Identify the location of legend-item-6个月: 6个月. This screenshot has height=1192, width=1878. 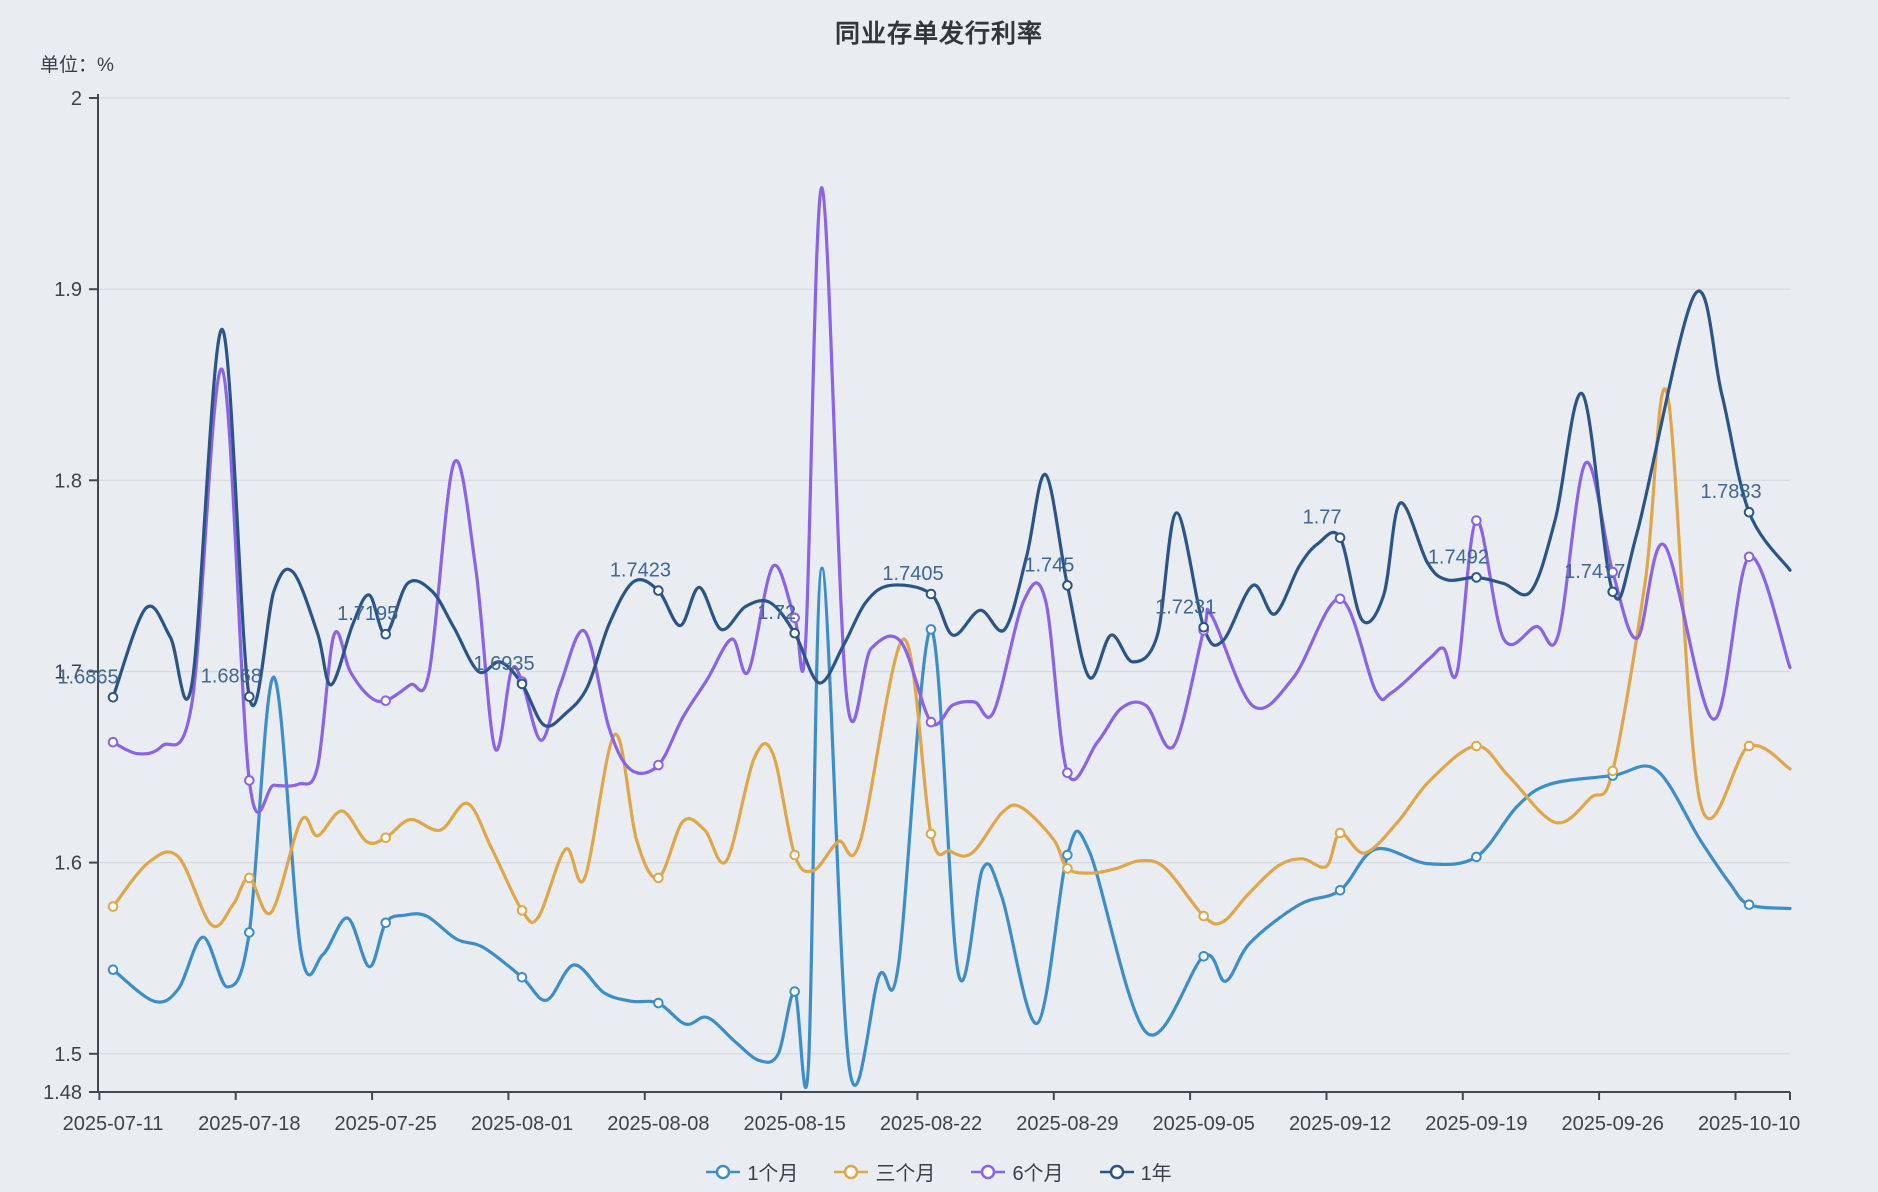
(1017, 1171).